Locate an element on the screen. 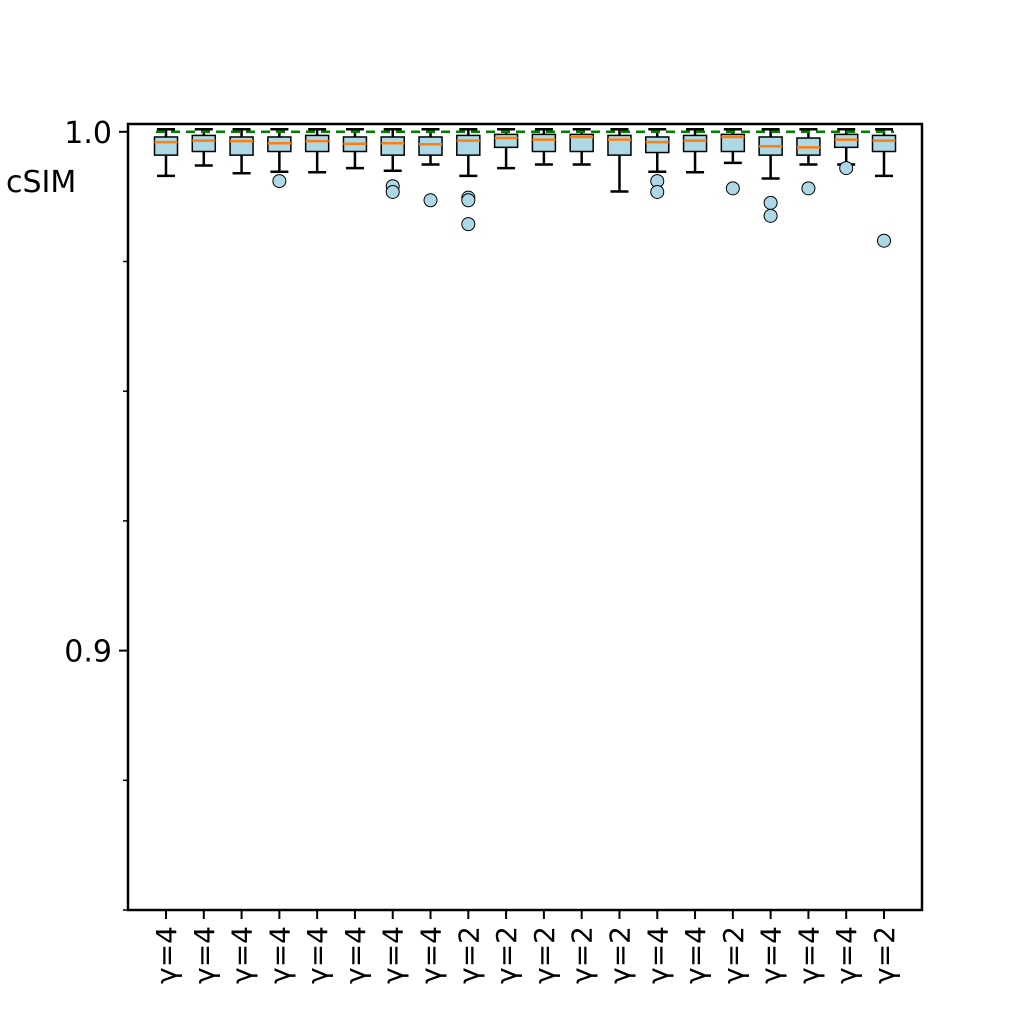 The image size is (1024, 1024). plot-marks is located at coordinates (525, 187).